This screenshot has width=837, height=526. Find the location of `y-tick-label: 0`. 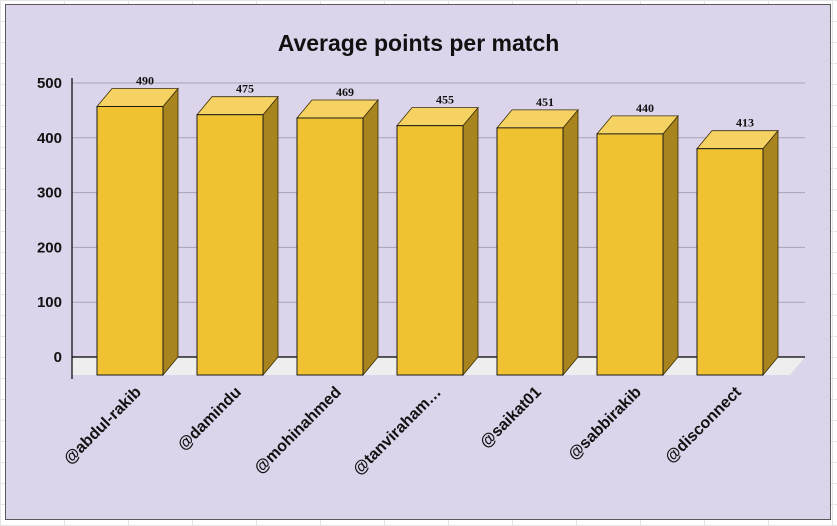

y-tick-label: 0 is located at coordinates (58, 357).